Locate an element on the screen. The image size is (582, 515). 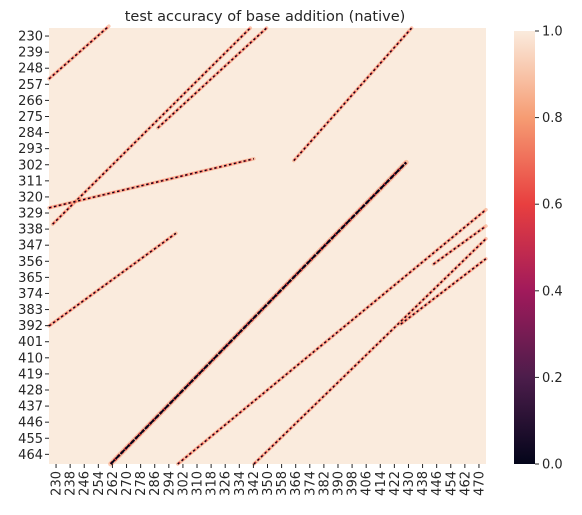
x-tick-label-446: 446 is located at coordinates (437, 483).